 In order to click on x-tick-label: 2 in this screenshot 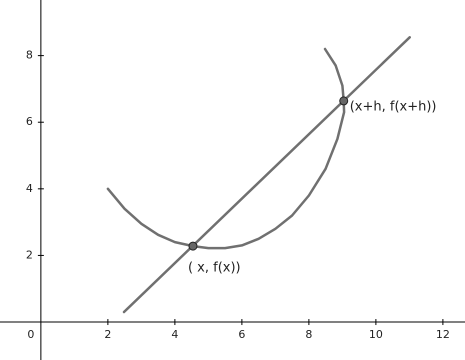, I will do `click(107, 334)`.